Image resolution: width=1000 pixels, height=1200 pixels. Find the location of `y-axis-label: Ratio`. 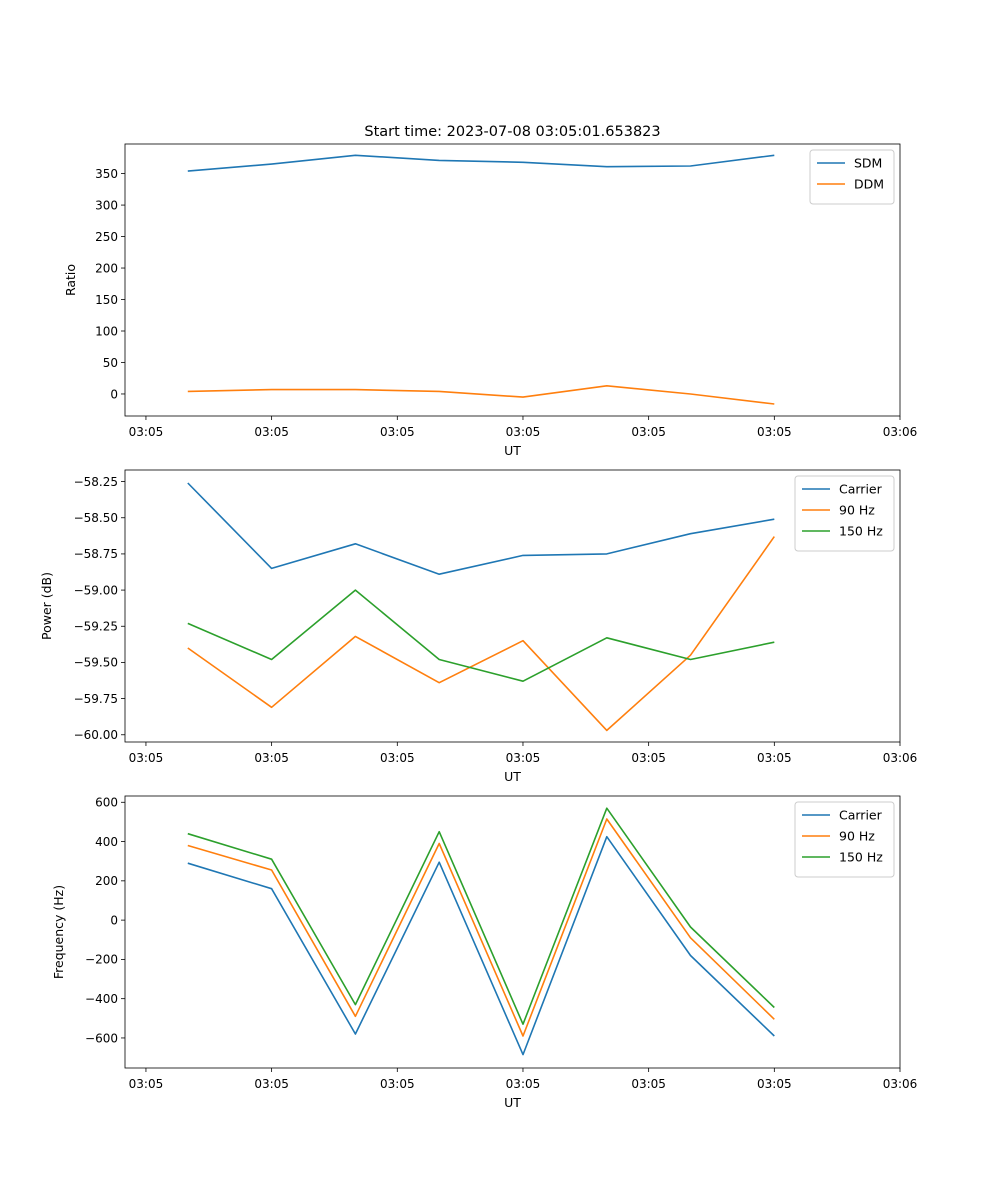

y-axis-label: Ratio is located at coordinates (70, 280).